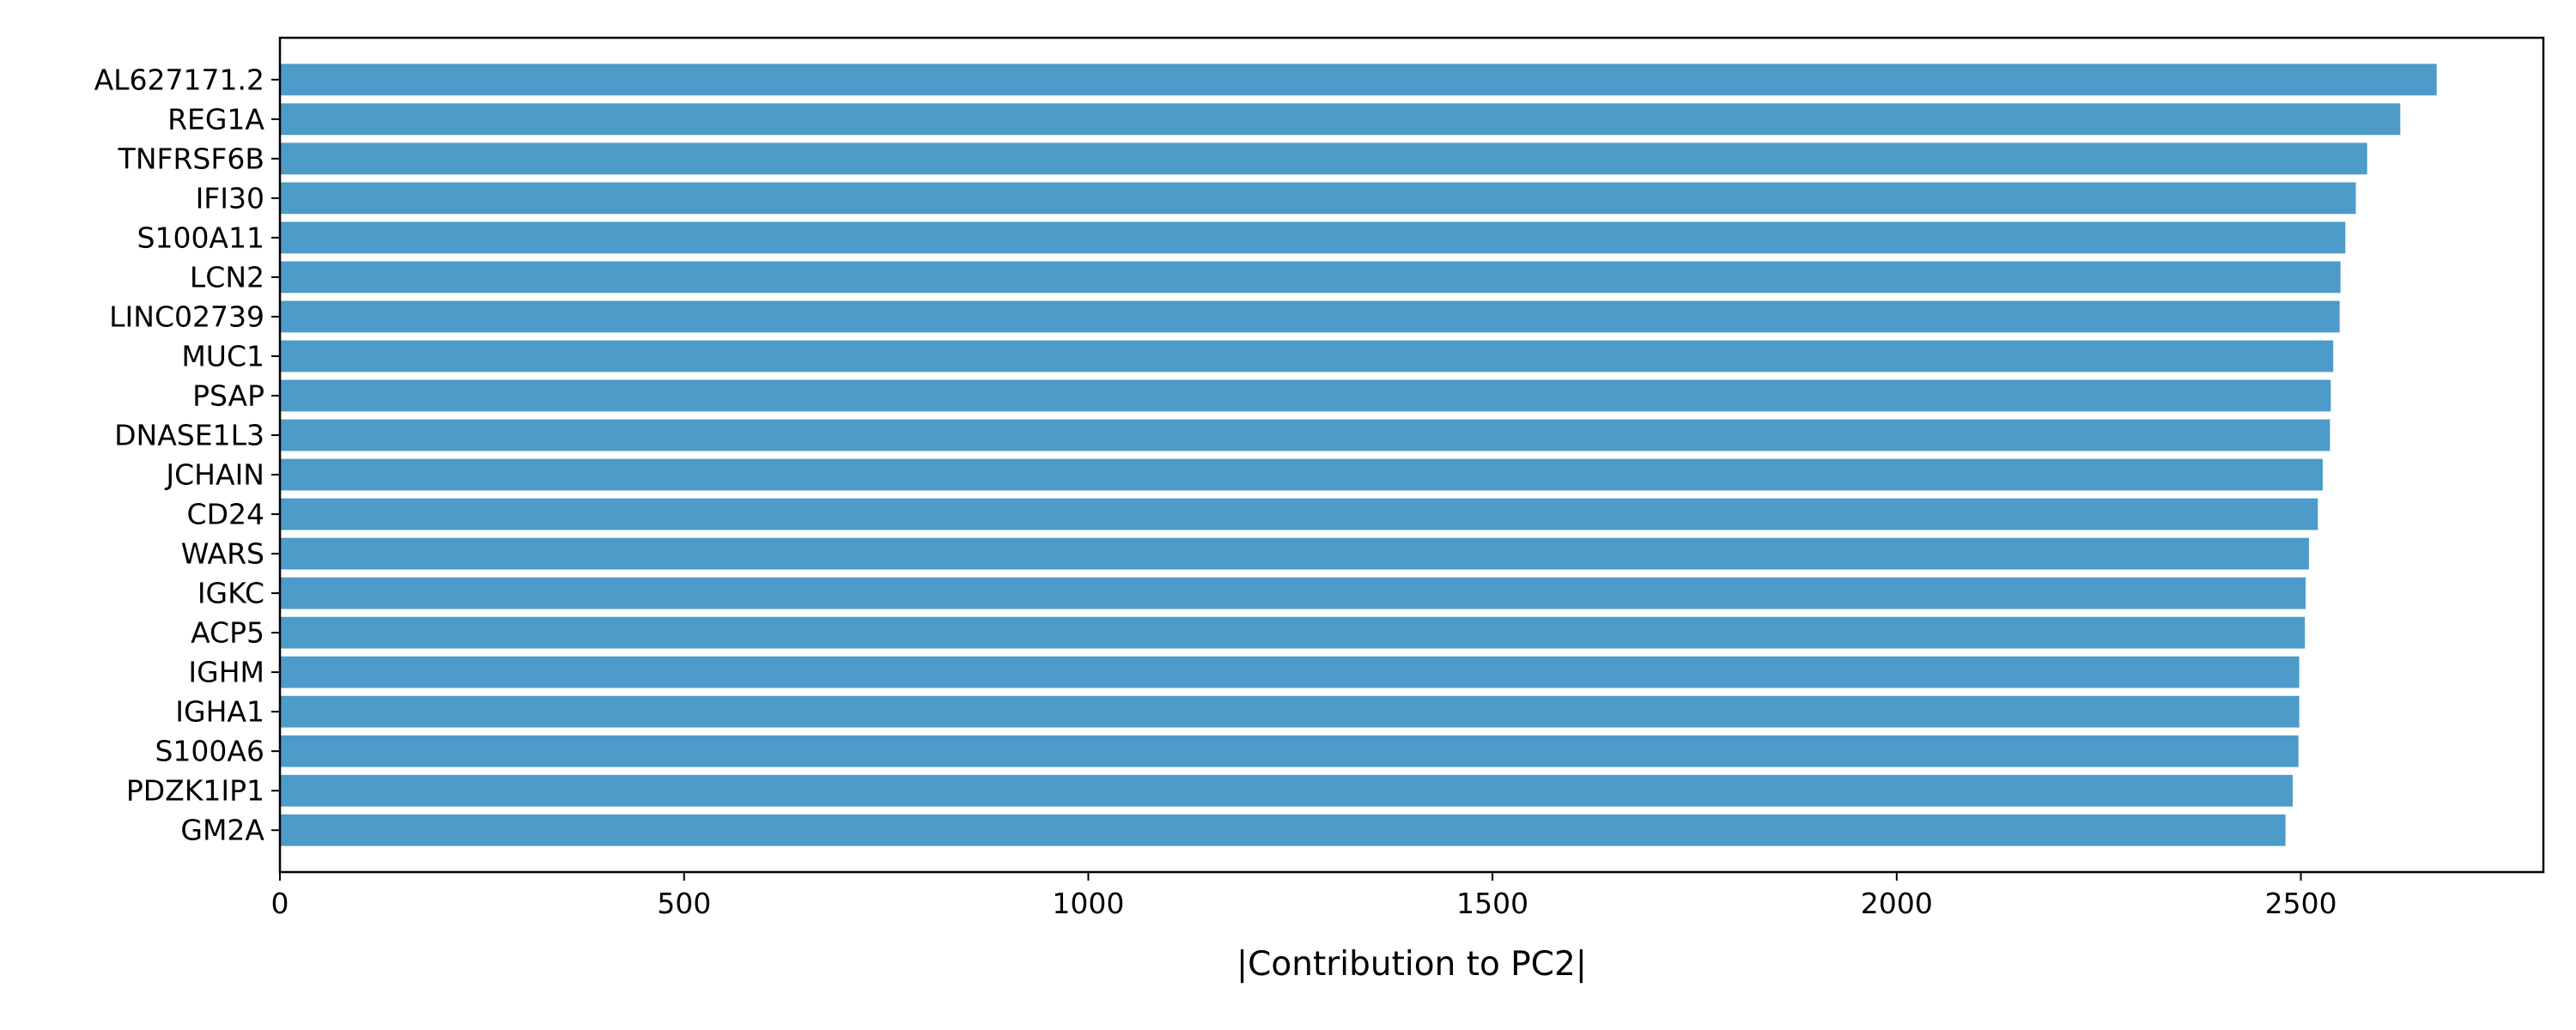  I want to click on x-tick-label: 2500, so click(2301, 903).